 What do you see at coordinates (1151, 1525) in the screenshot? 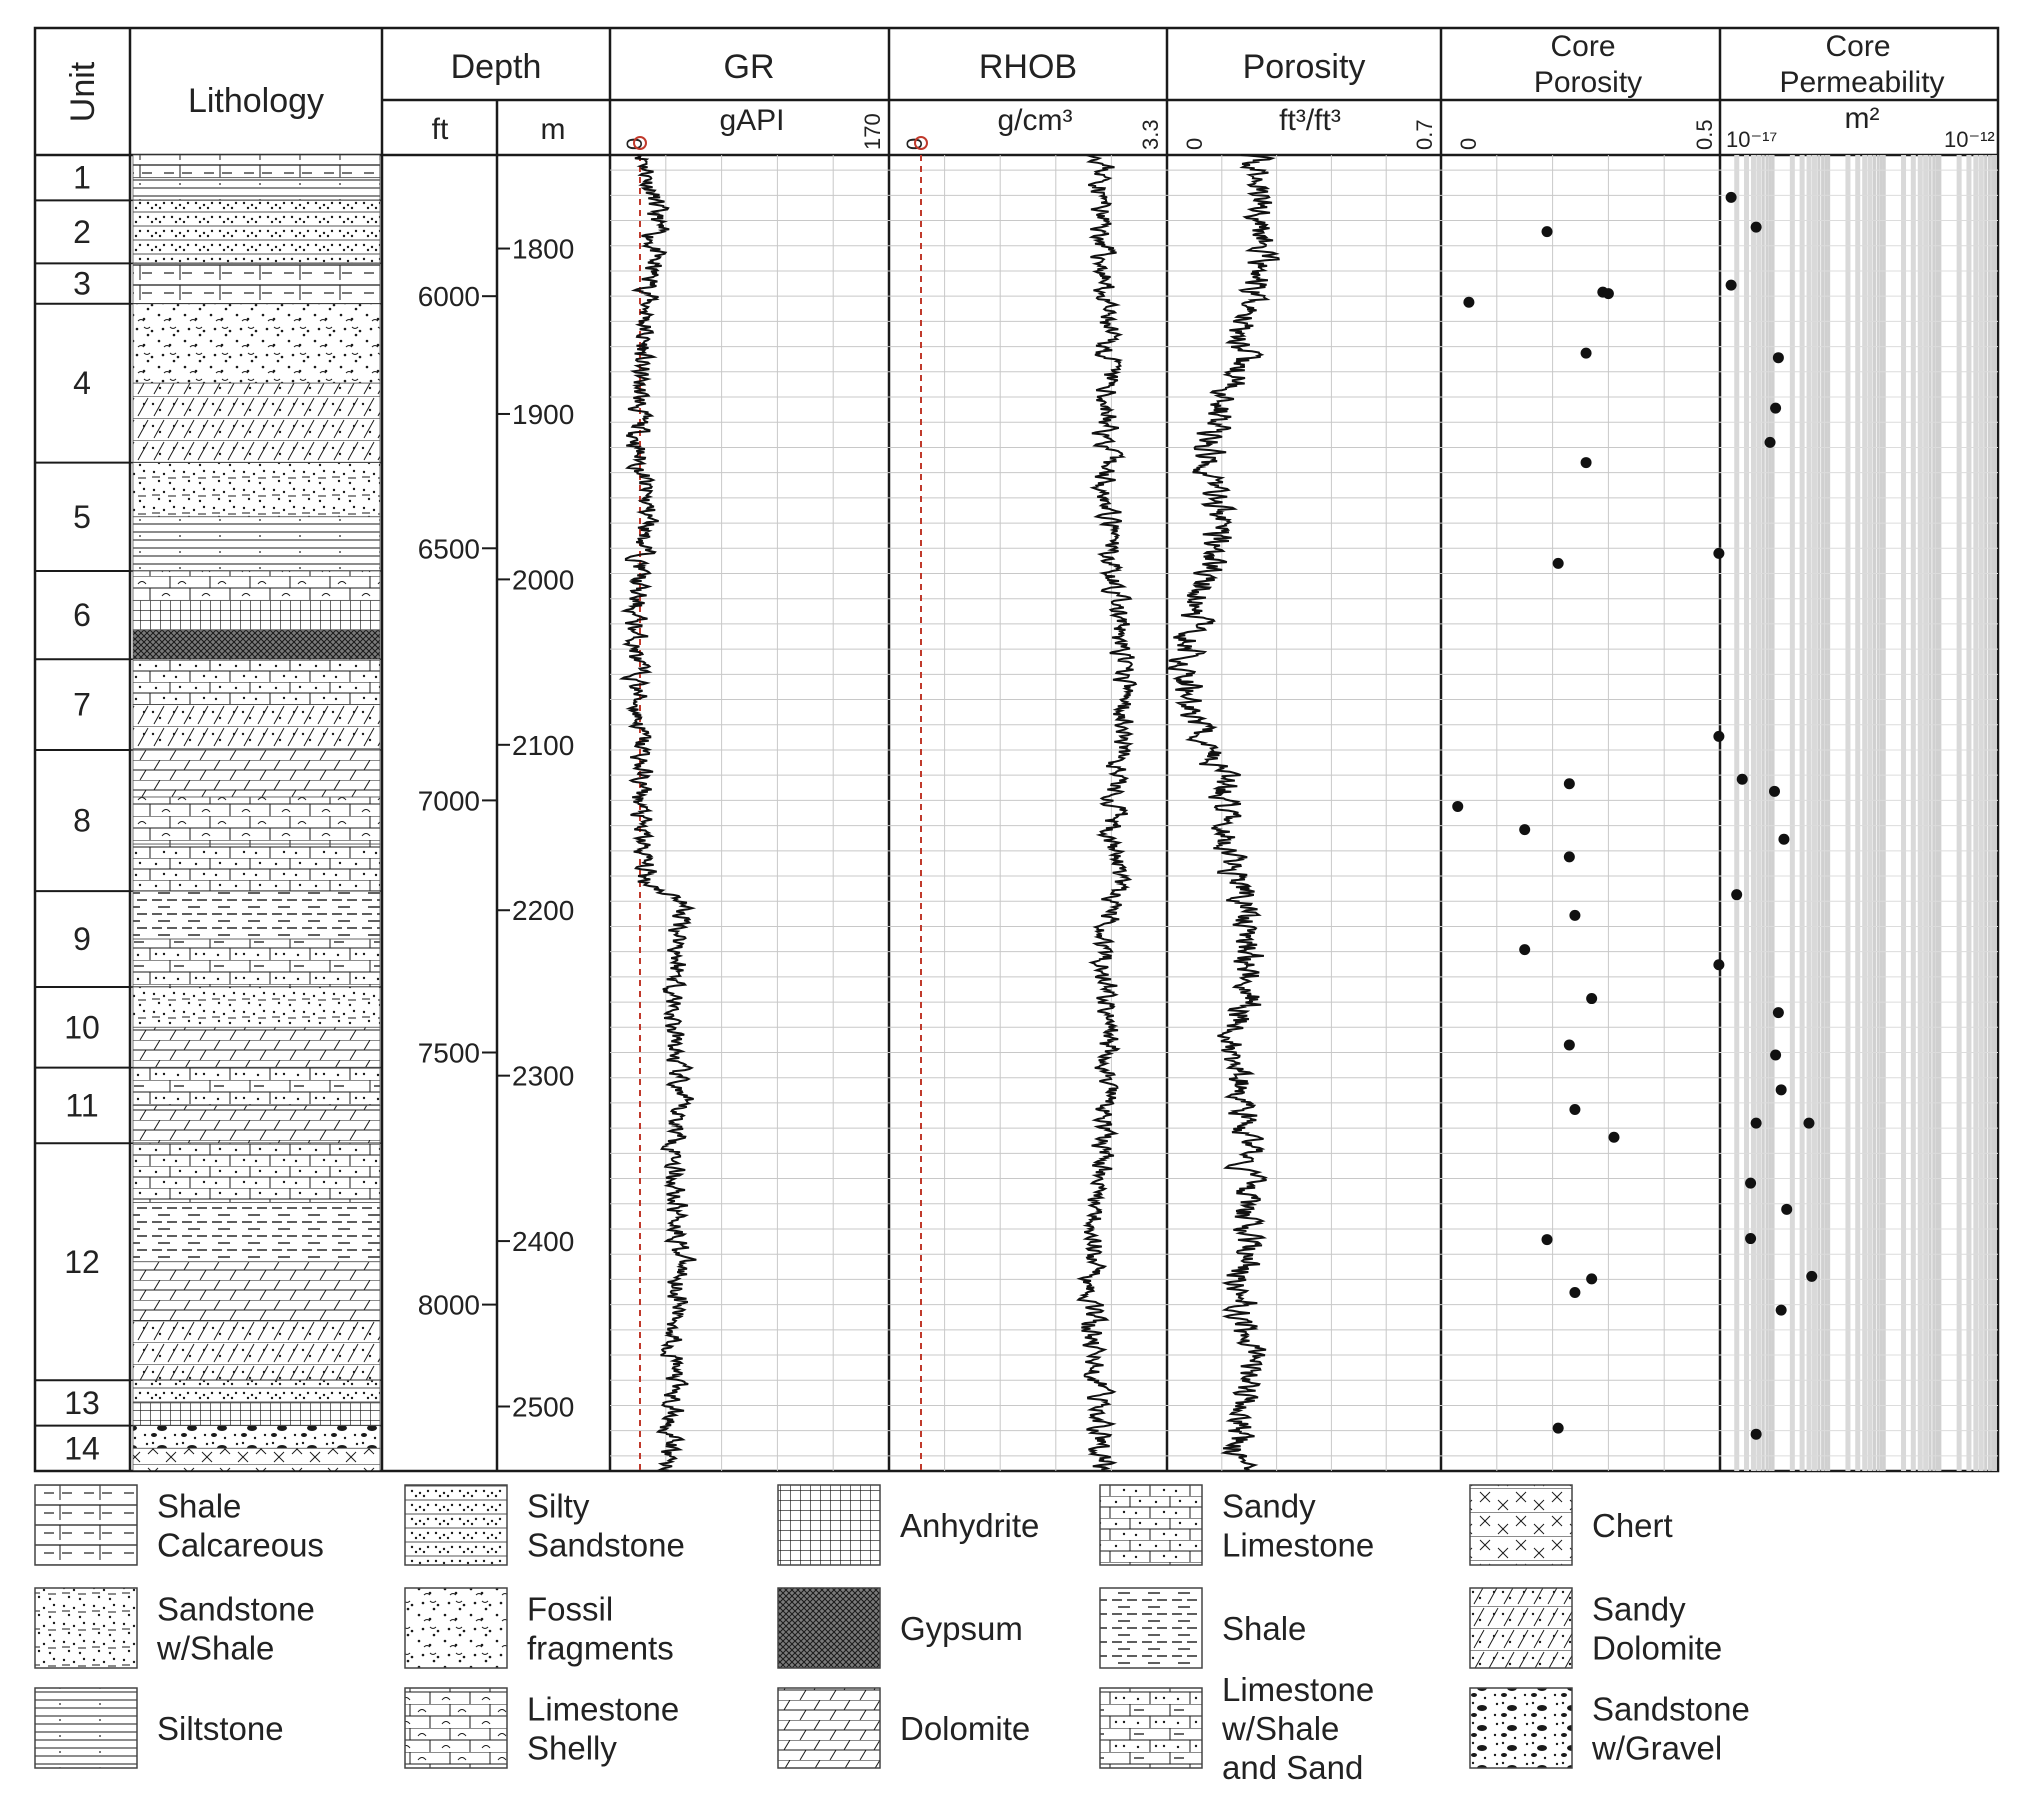
I see `legend-swatch-sandy-limestone` at bounding box center [1151, 1525].